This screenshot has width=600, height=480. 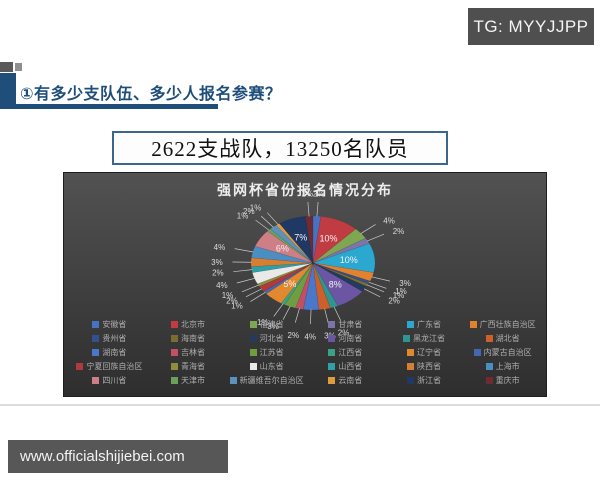 I want to click on headline-text: 2622支战队，13250名队员, so click(x=280, y=149).